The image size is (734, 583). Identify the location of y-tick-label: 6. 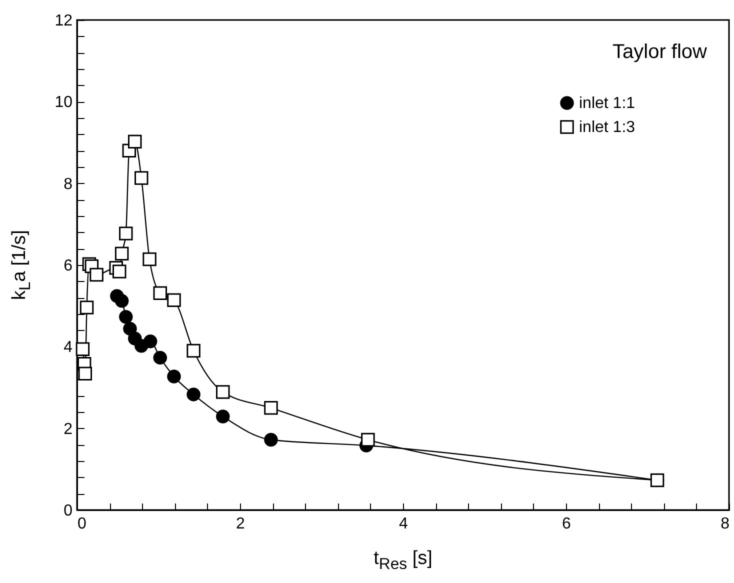
(68, 266).